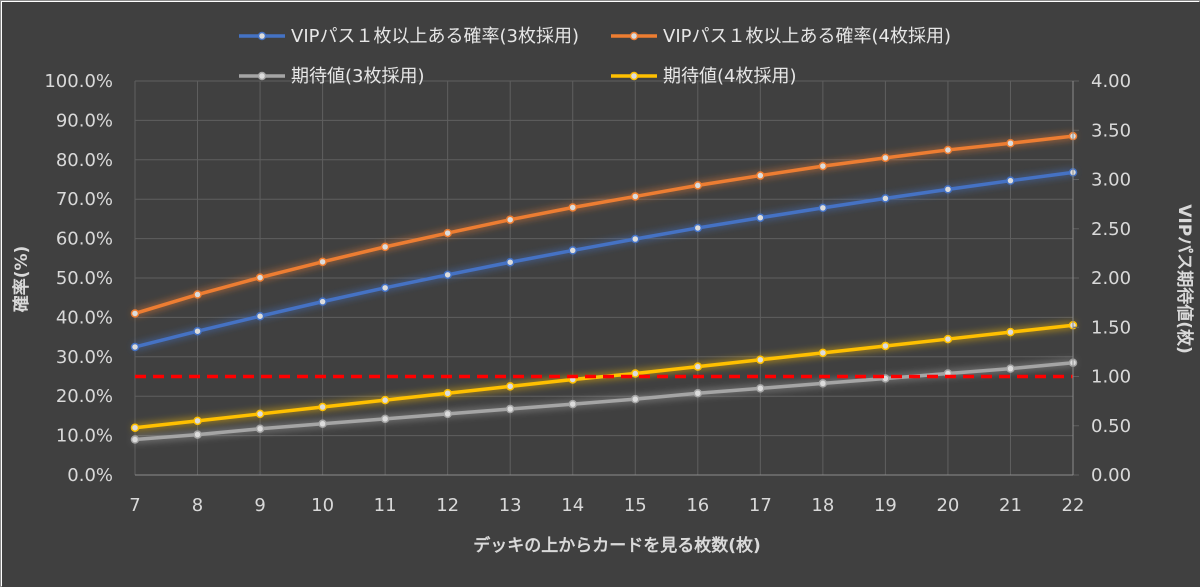  What do you see at coordinates (84, 160) in the screenshot?
I see `left-y-tick-label: 80.0%` at bounding box center [84, 160].